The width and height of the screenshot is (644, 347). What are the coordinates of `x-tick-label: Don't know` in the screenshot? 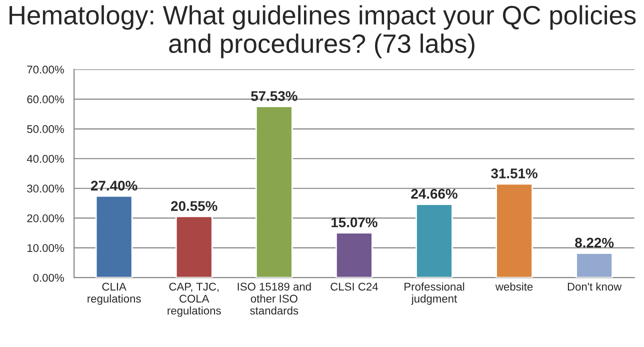 It's located at (595, 286).